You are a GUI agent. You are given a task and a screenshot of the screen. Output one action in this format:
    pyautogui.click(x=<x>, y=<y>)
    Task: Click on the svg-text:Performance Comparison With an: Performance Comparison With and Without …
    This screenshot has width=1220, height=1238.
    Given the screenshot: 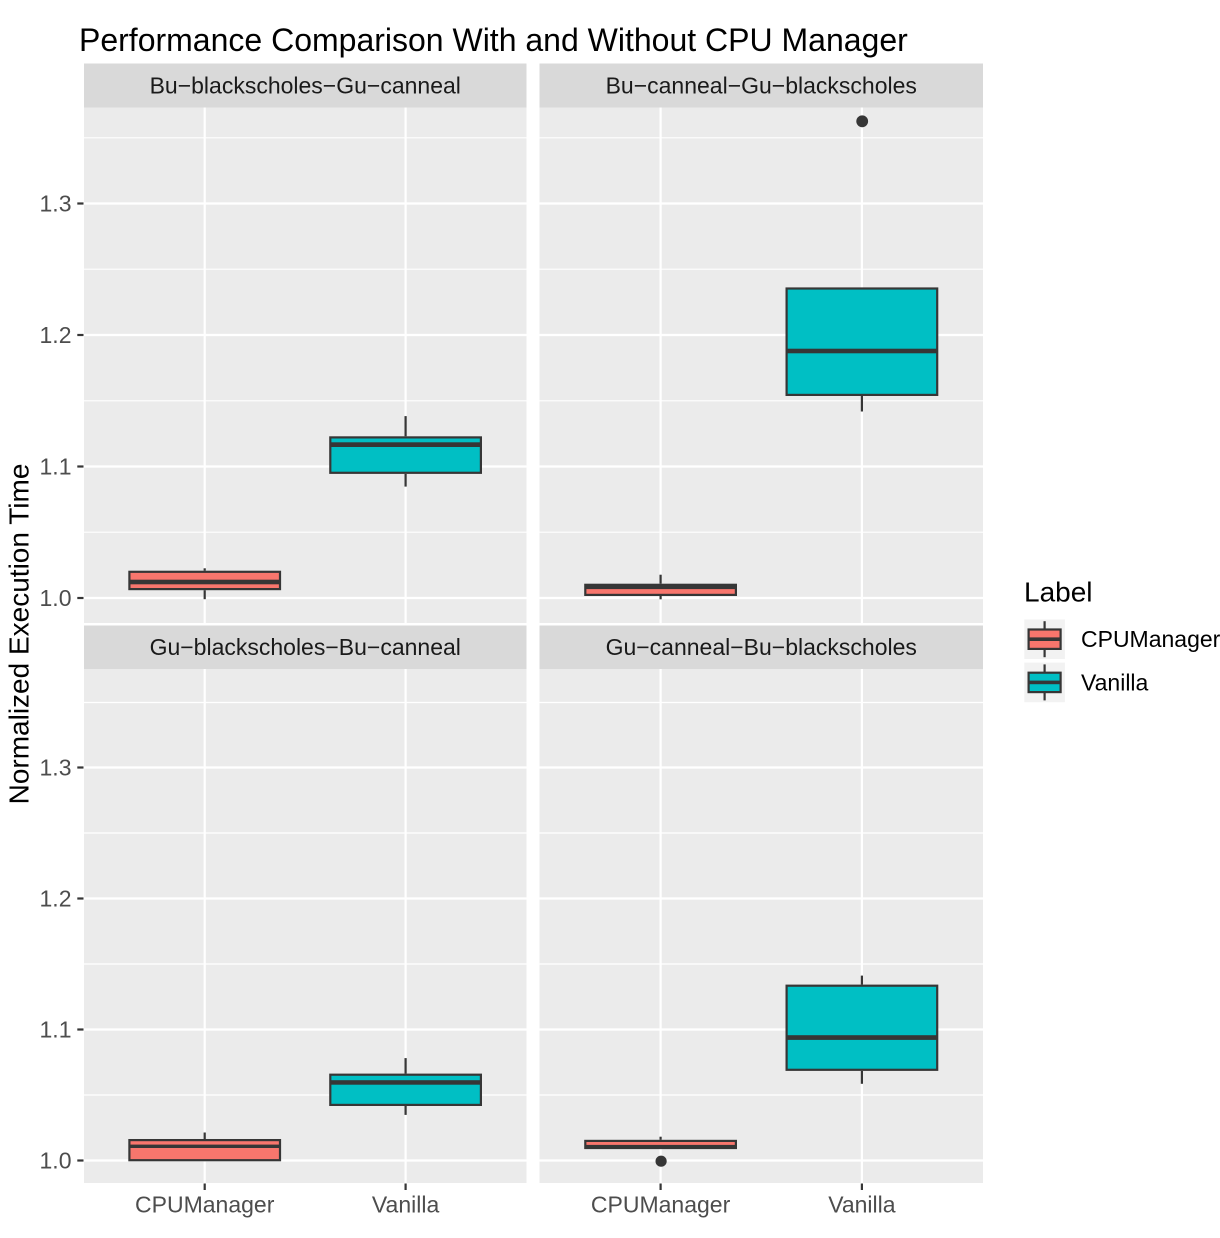 What is the action you would take?
    pyautogui.click(x=493, y=40)
    